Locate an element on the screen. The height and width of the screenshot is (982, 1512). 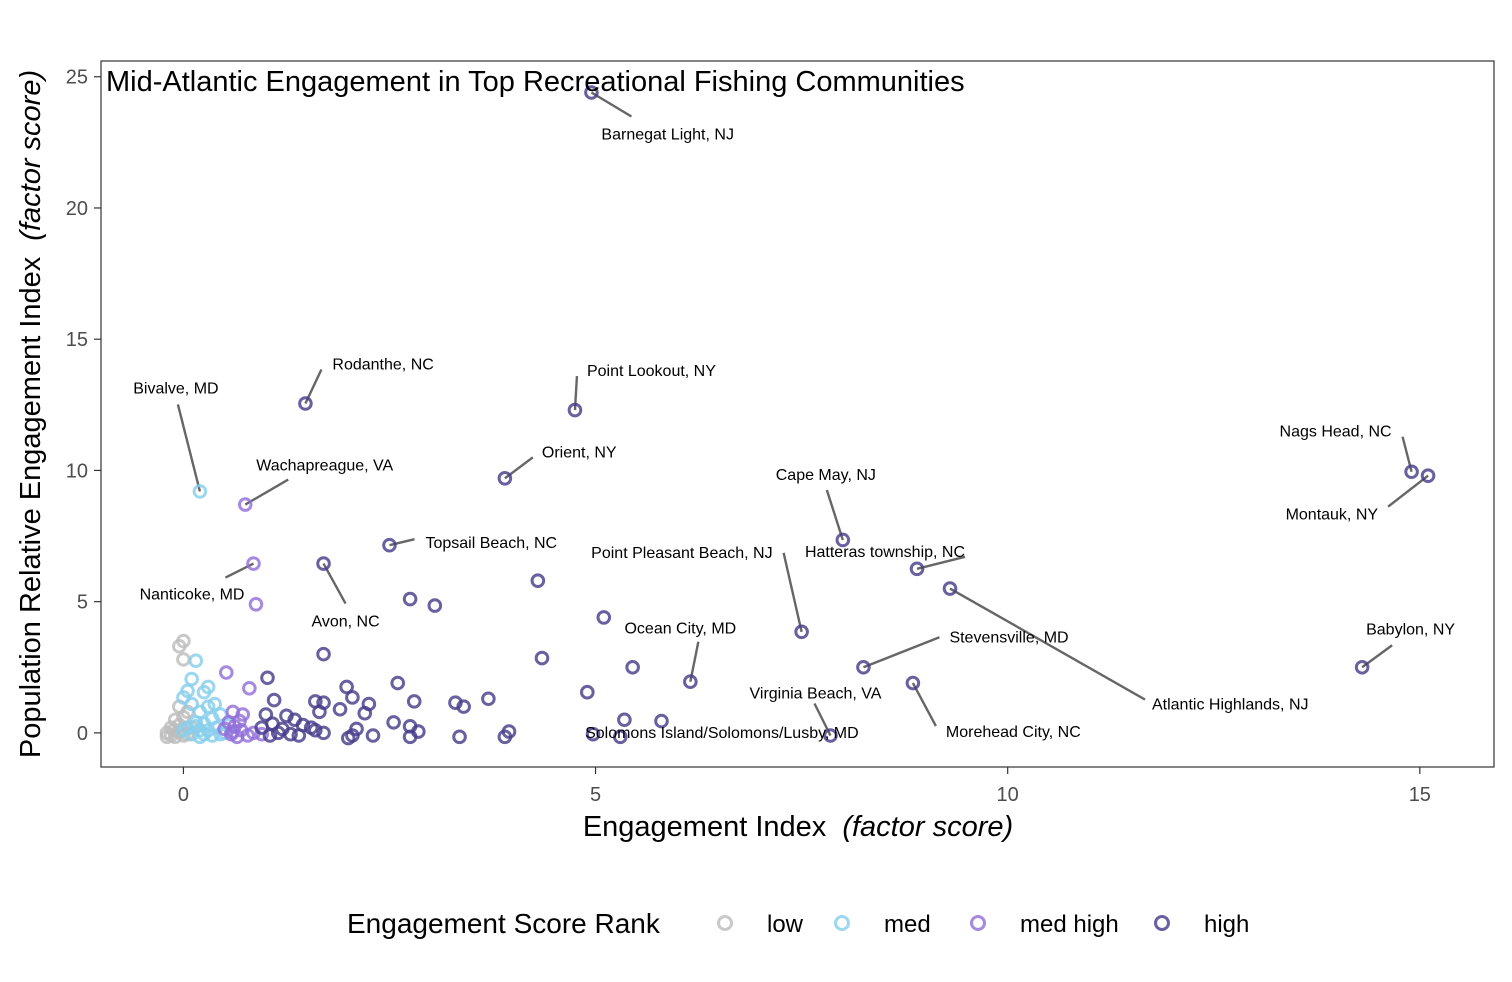
y-tick-label: 10 is located at coordinates (77, 471).